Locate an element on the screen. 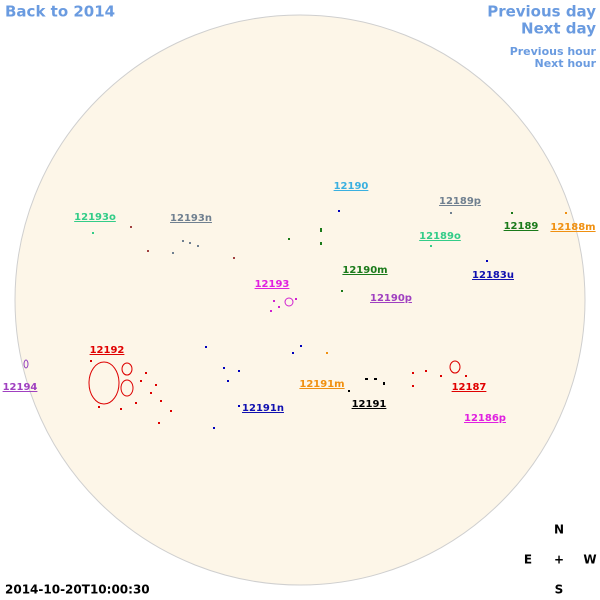 The width and height of the screenshot is (600, 600). timestamp: 2014-10-20T10:00:30 is located at coordinates (77, 590).